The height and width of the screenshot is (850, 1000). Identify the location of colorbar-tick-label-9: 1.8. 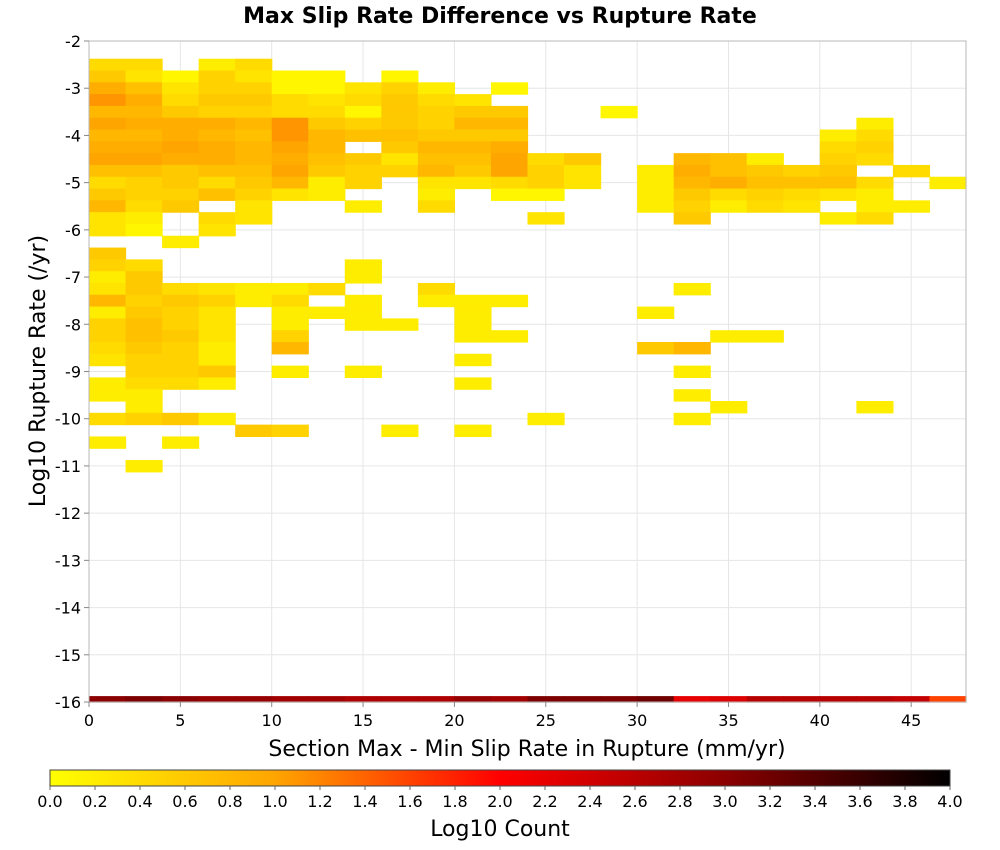
(454, 801).